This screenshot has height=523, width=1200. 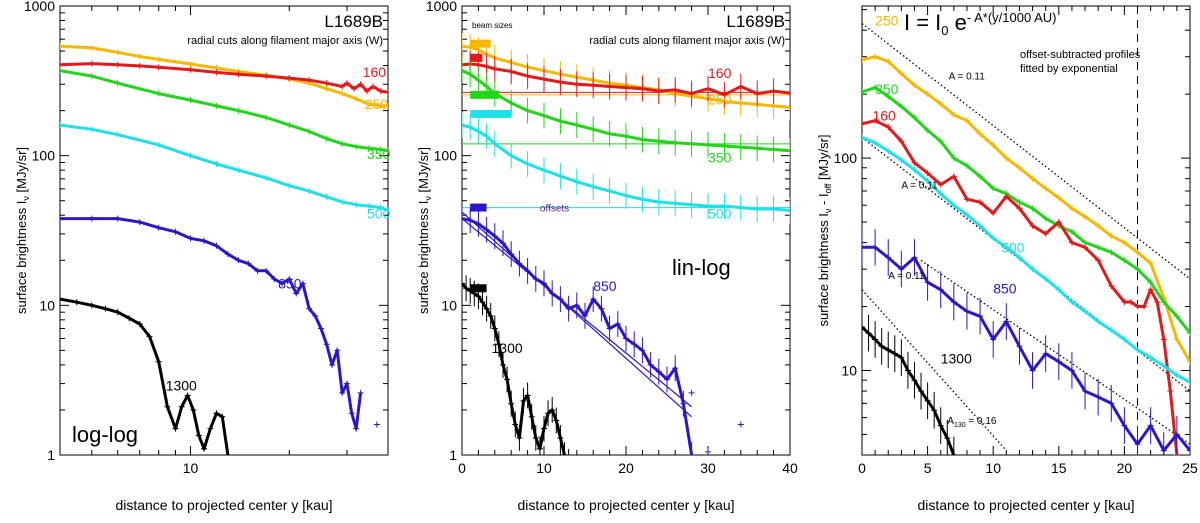 I want to click on equation-title: I = I0 e- A*(y/1000 AU), so click(x=980, y=24).